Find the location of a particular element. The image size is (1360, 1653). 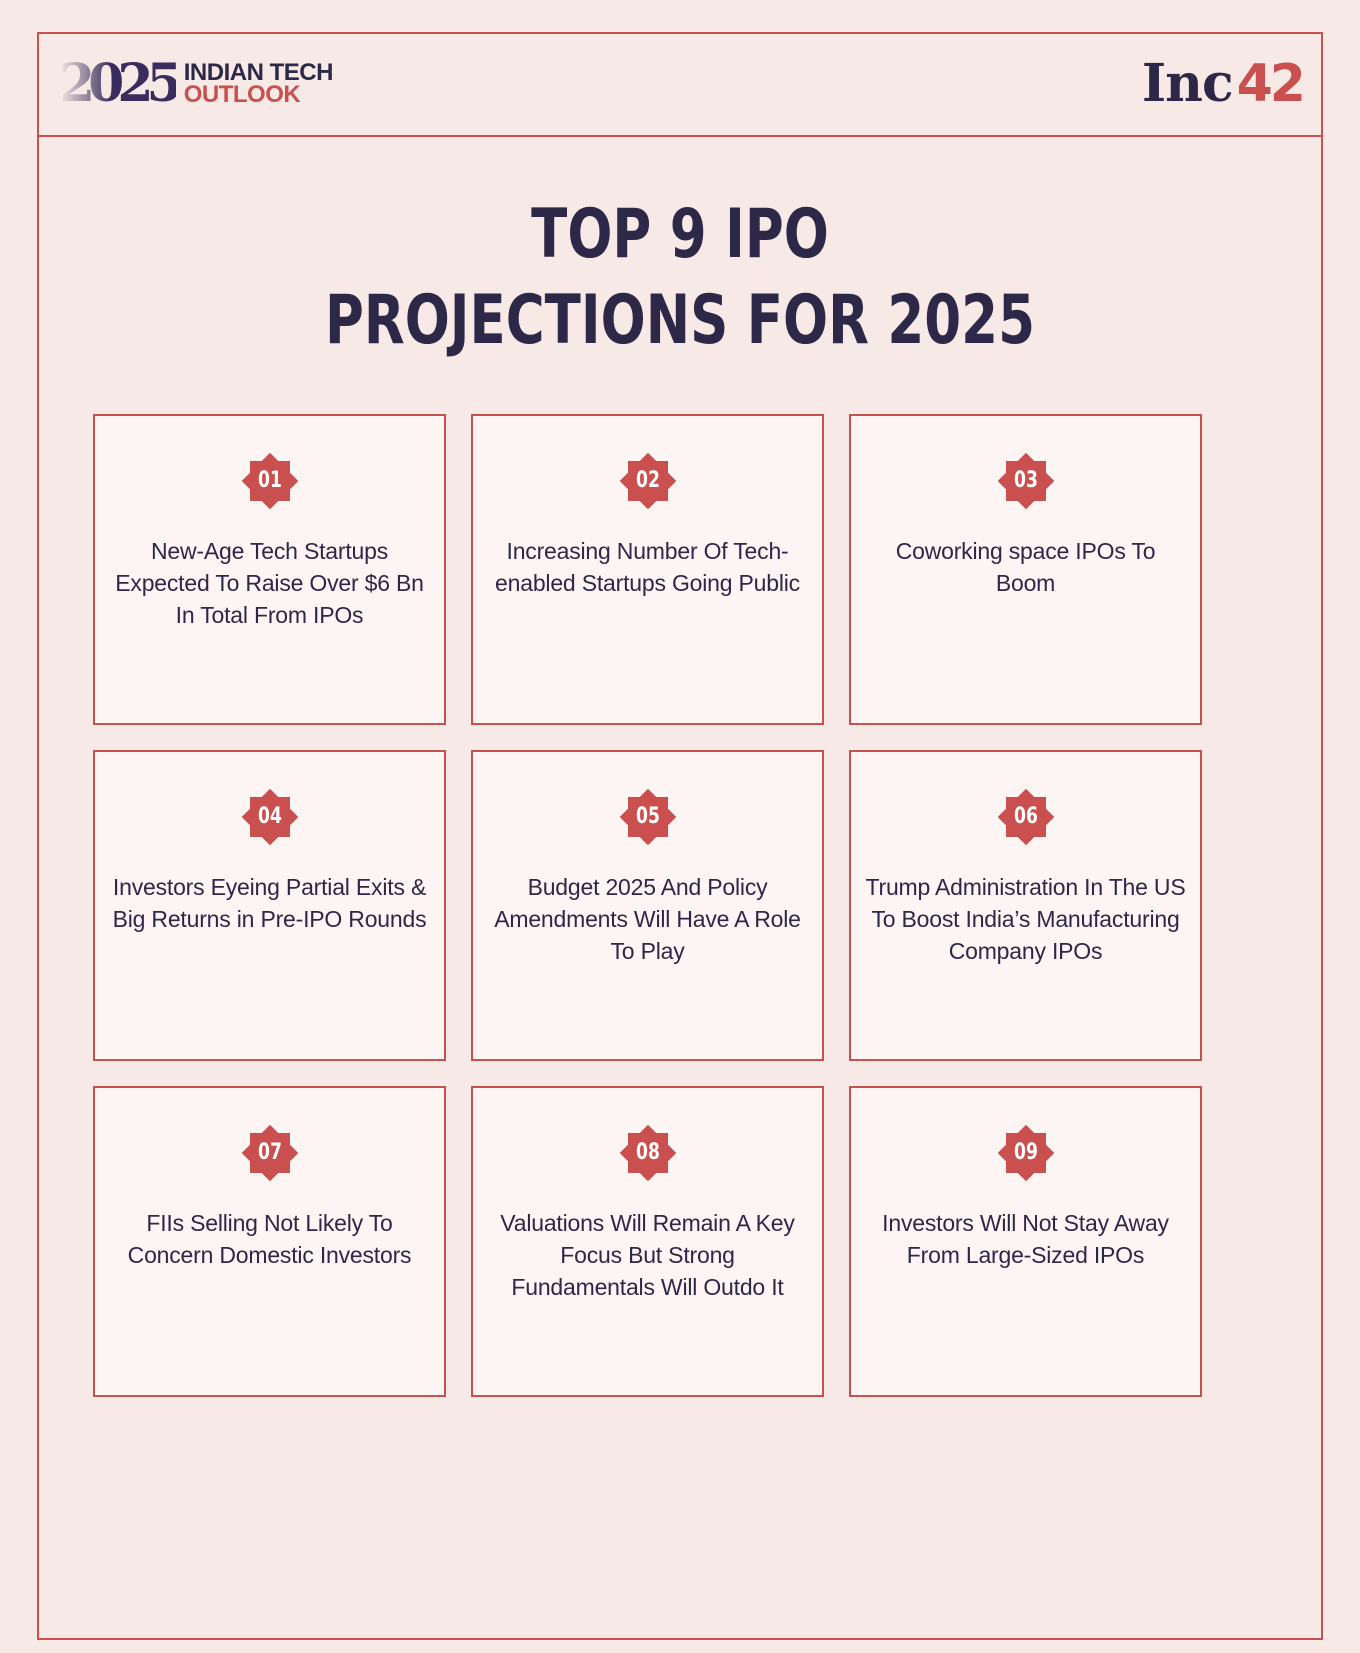

projection-card: 03 Coworking space IPOs To Boom is located at coordinates (1025, 569).